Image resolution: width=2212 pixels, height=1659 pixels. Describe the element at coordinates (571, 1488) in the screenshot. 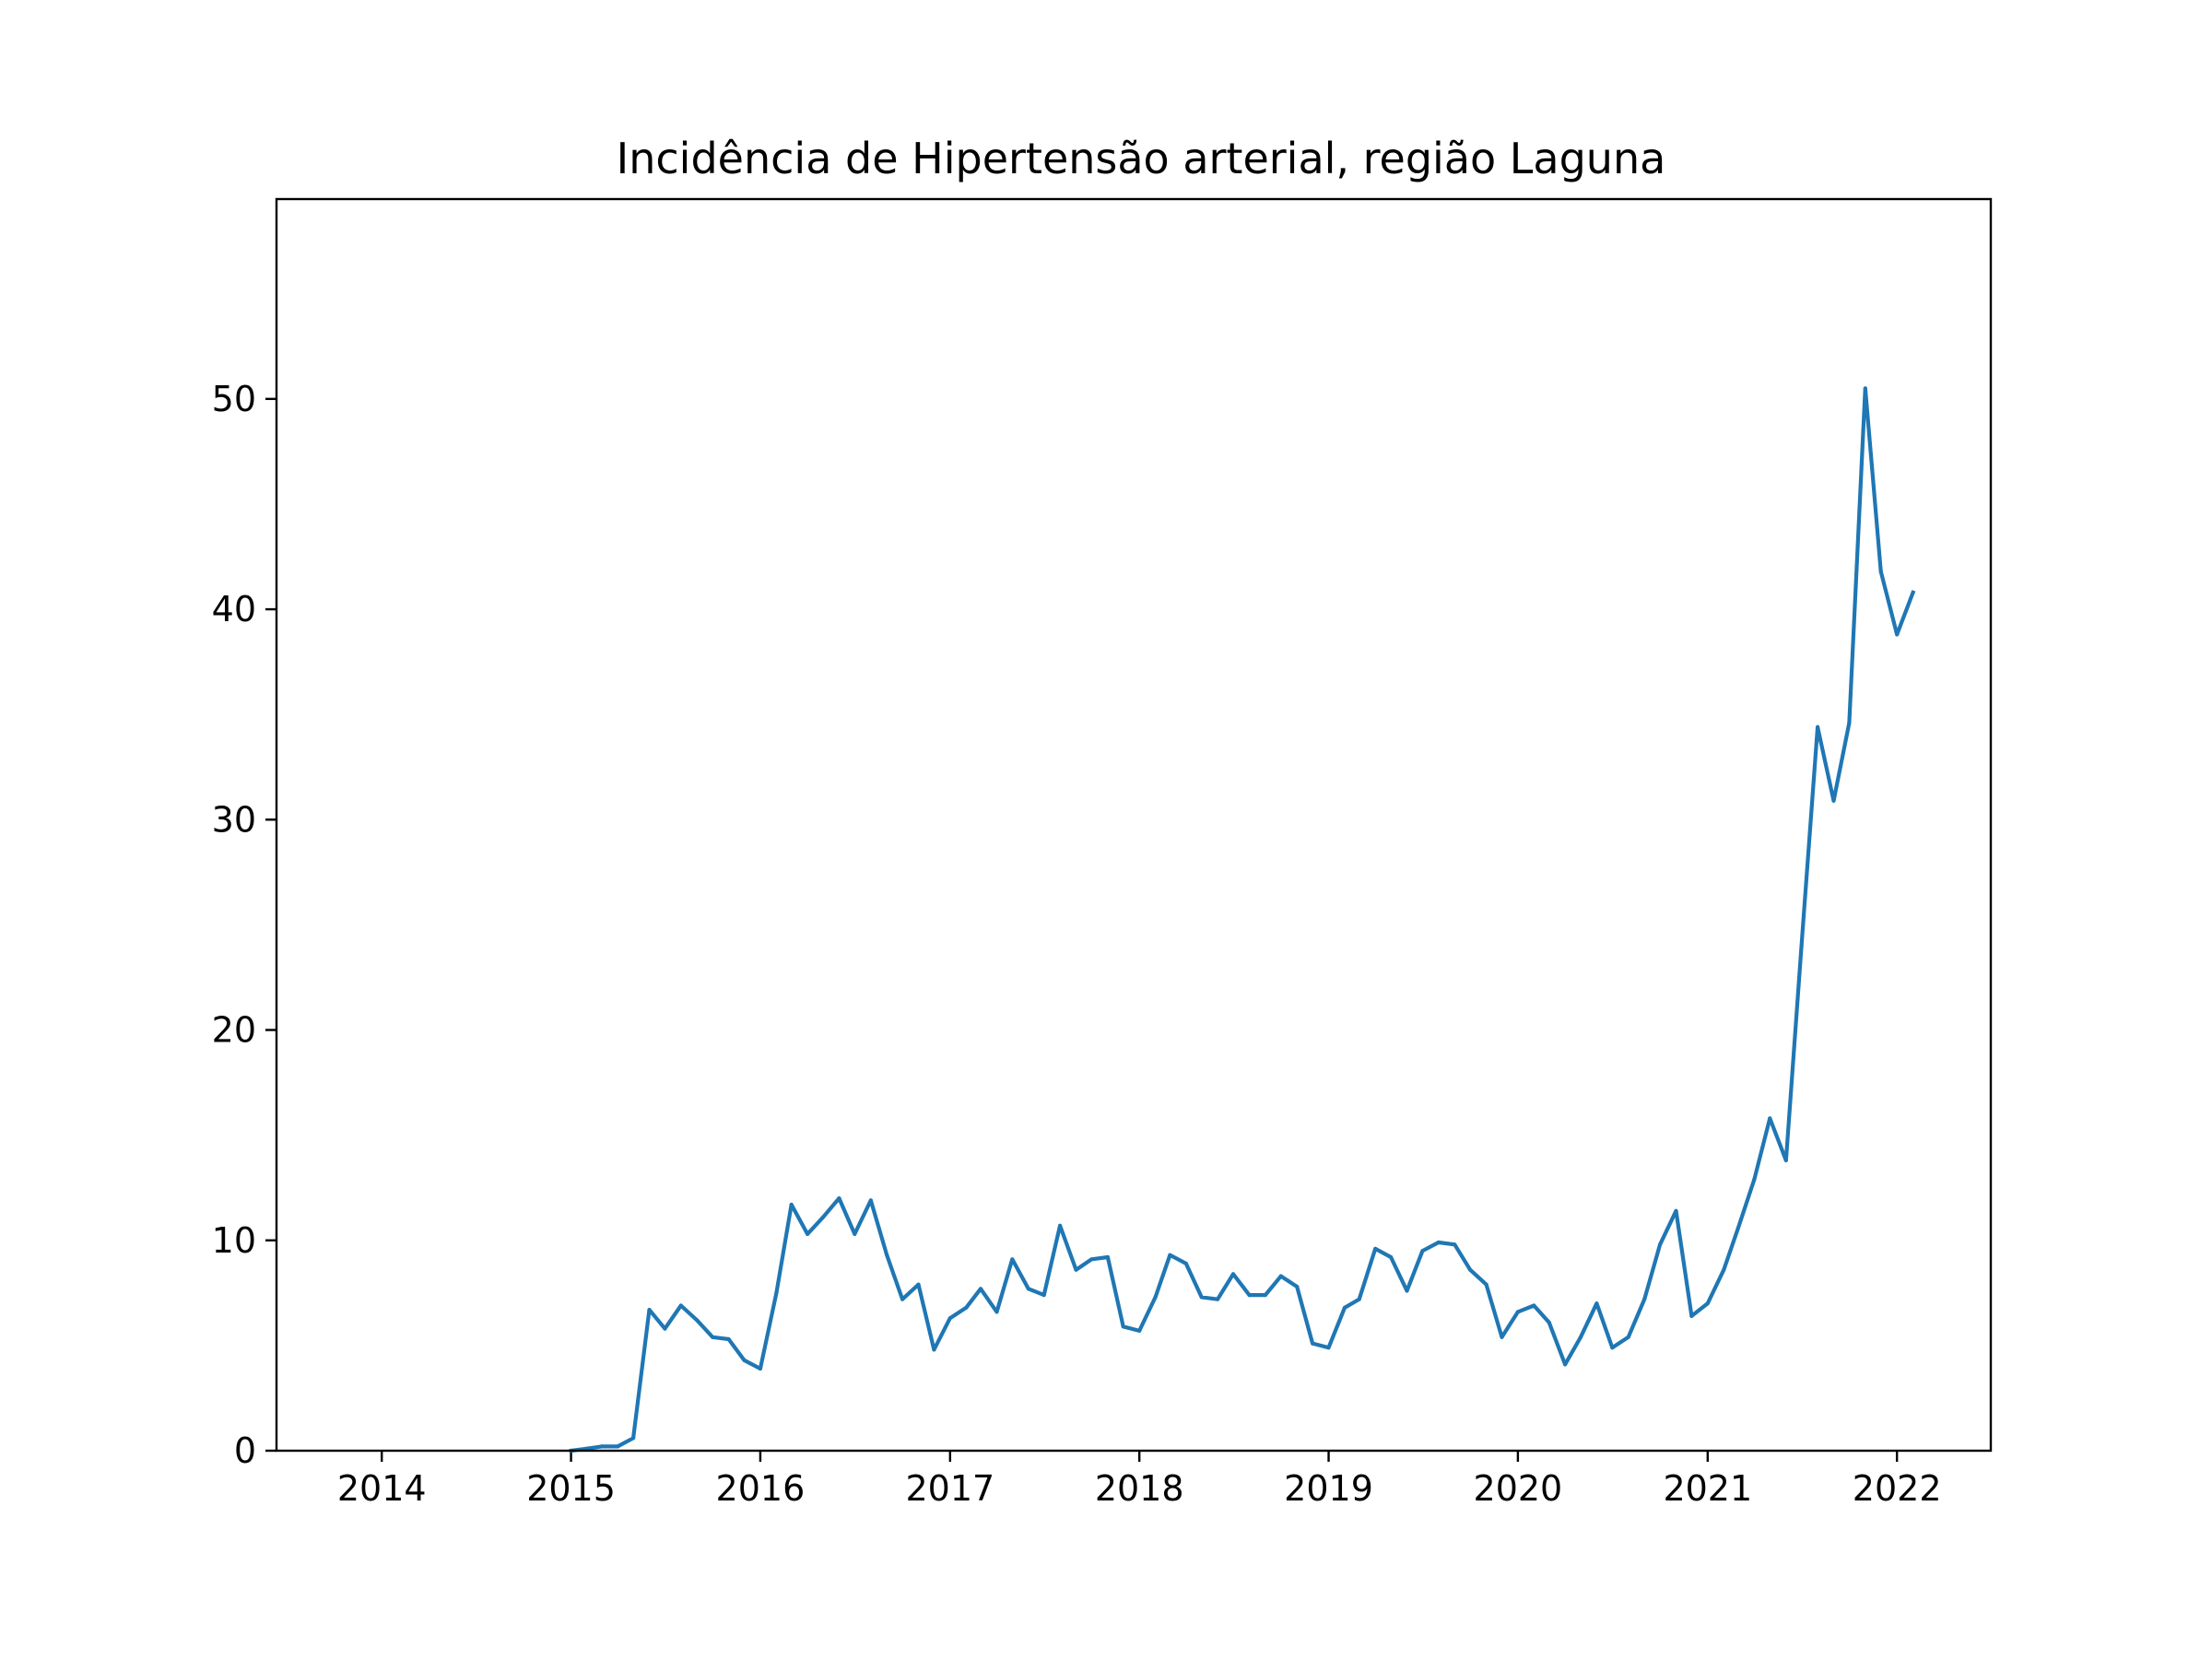

I see `x-tick-label: 2015` at that location.